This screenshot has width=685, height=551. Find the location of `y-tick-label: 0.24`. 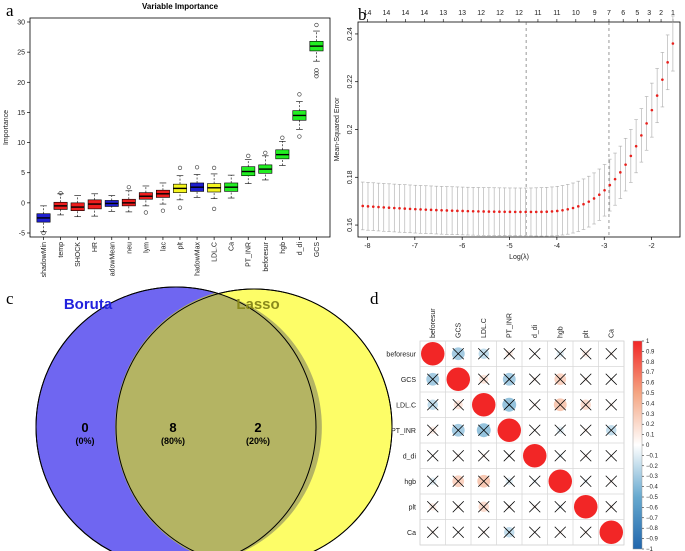

y-tick-label: 0.24 is located at coordinates (350, 34).